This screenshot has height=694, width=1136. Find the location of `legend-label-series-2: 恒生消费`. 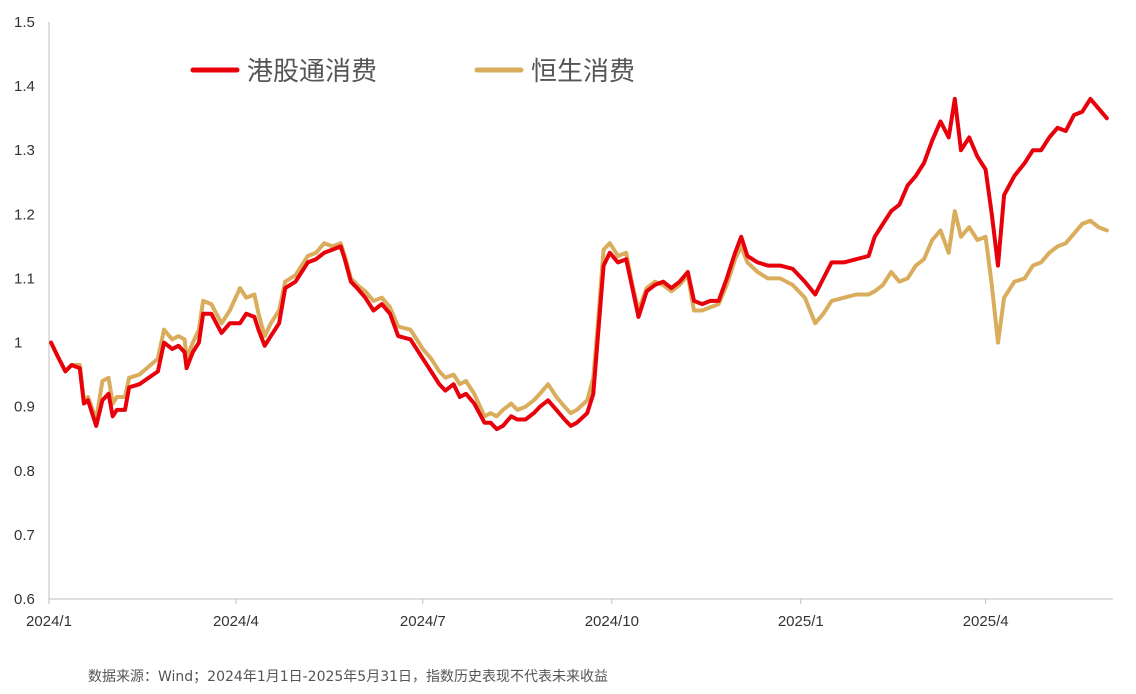

legend-label-series-2: 恒生消费 is located at coordinates (583, 72).